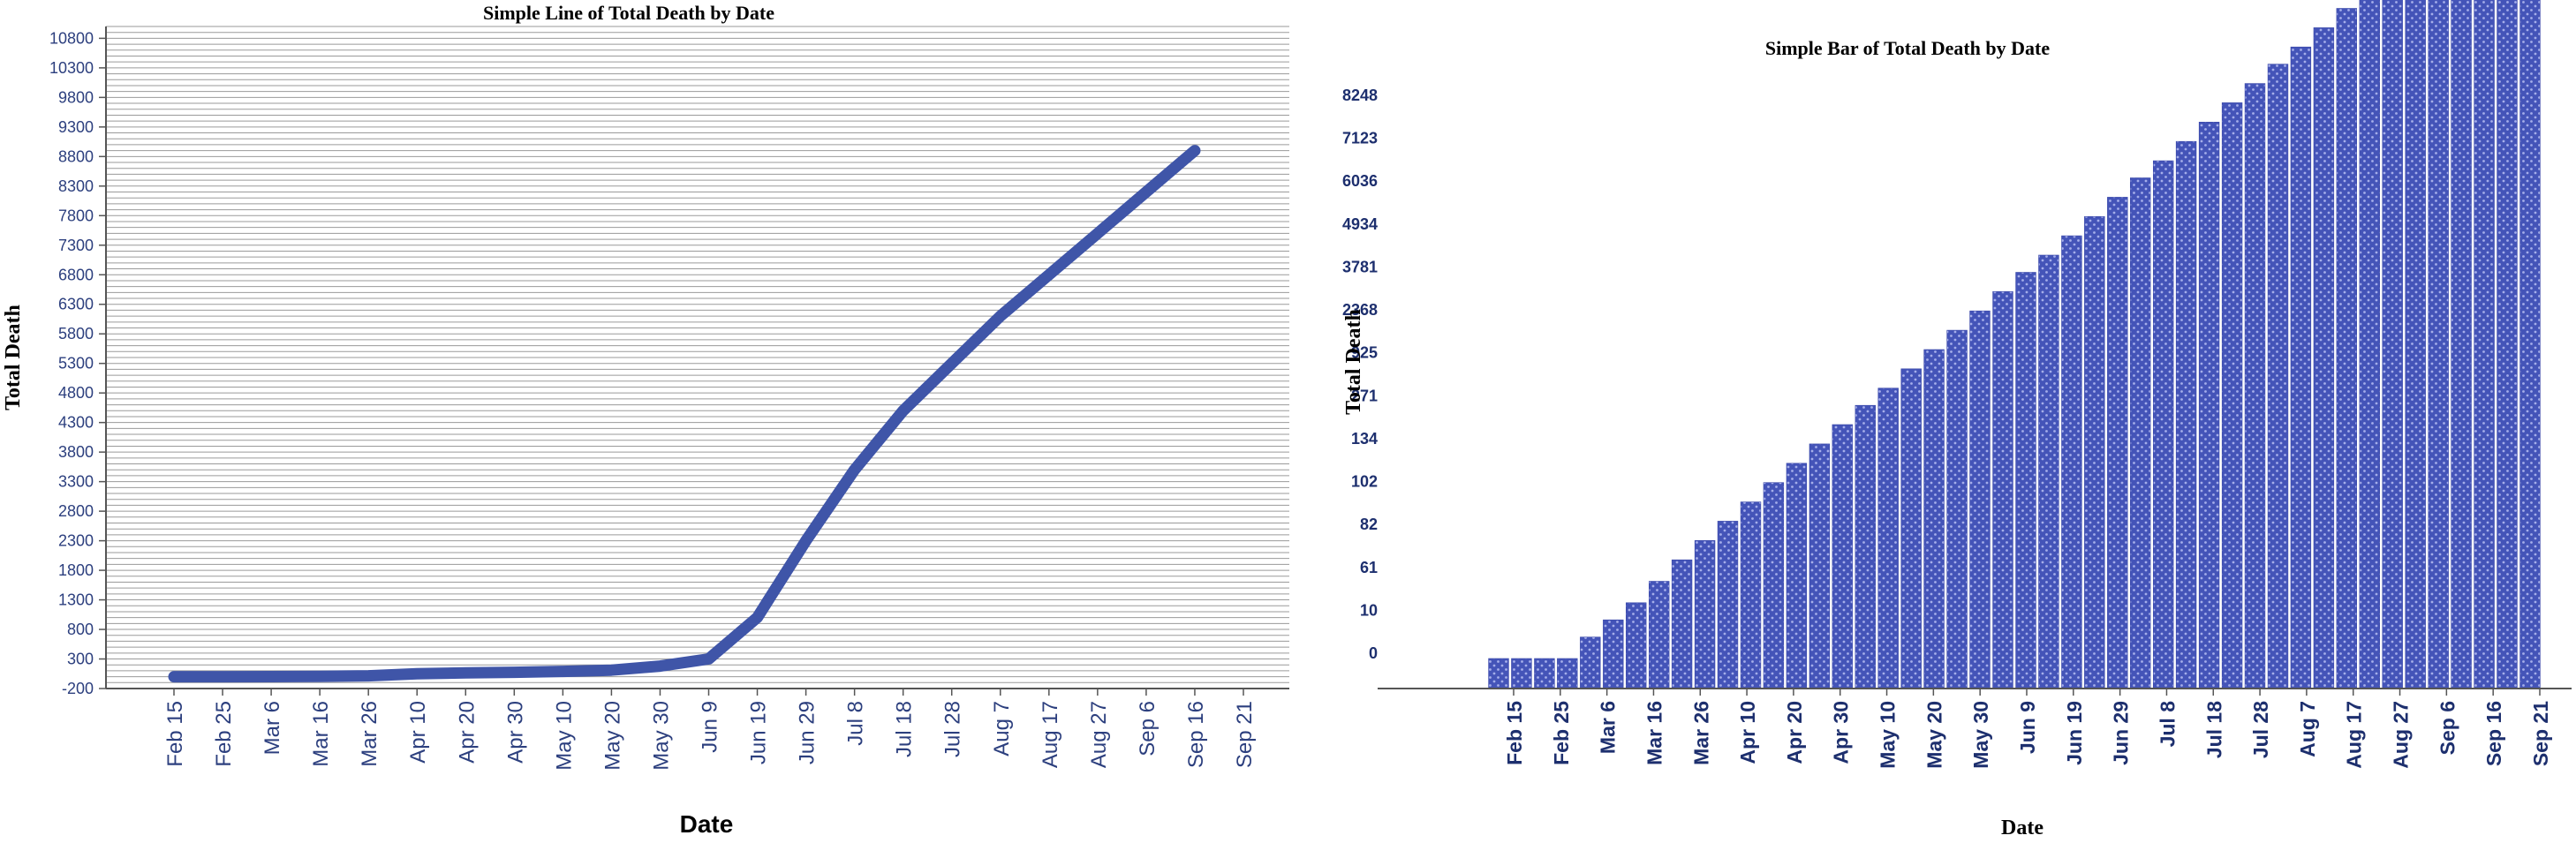 The height and width of the screenshot is (843, 2576). Describe the element at coordinates (1245, 734) in the screenshot. I see `x-tick-label: Sep 21` at that location.